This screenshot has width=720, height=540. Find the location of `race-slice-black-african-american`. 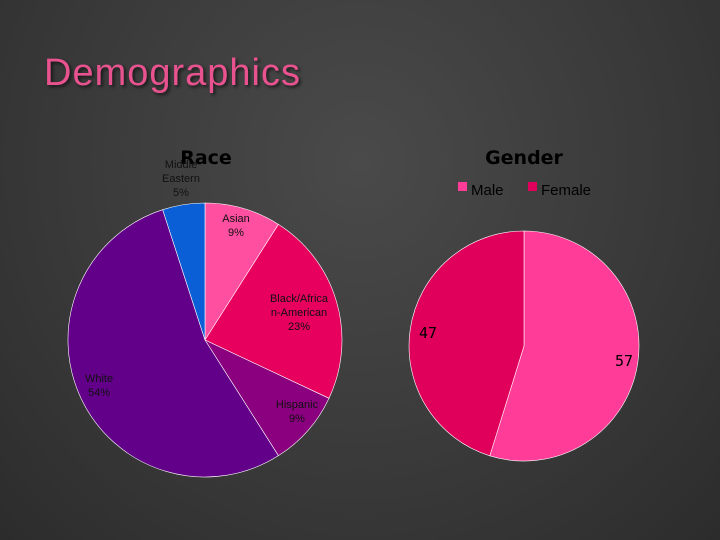

race-slice-black-african-american is located at coordinates (273, 311).